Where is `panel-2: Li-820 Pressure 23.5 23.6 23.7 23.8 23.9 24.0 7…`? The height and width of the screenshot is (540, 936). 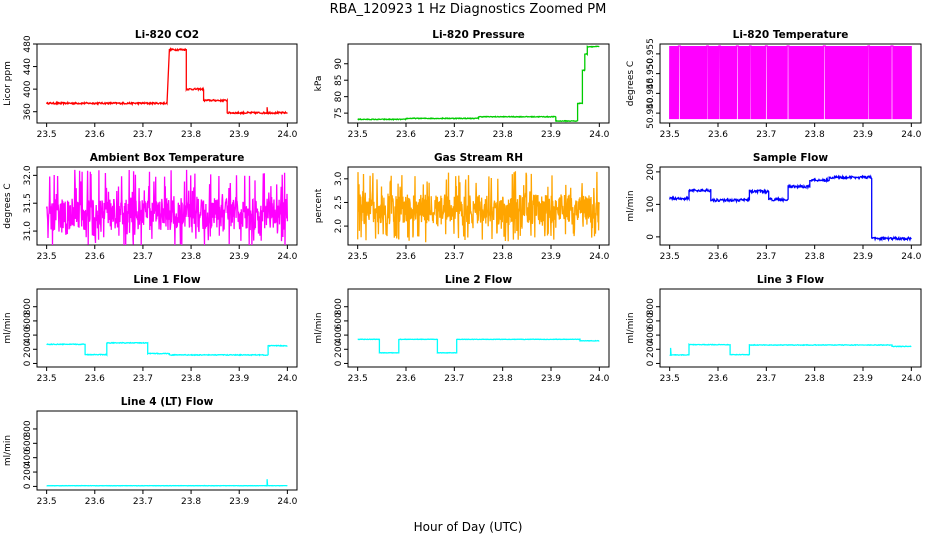
panel-2: Li-820 Pressure 23.5 23.6 23.7 23.8 23.9 24.0 7… is located at coordinates (462, 84).